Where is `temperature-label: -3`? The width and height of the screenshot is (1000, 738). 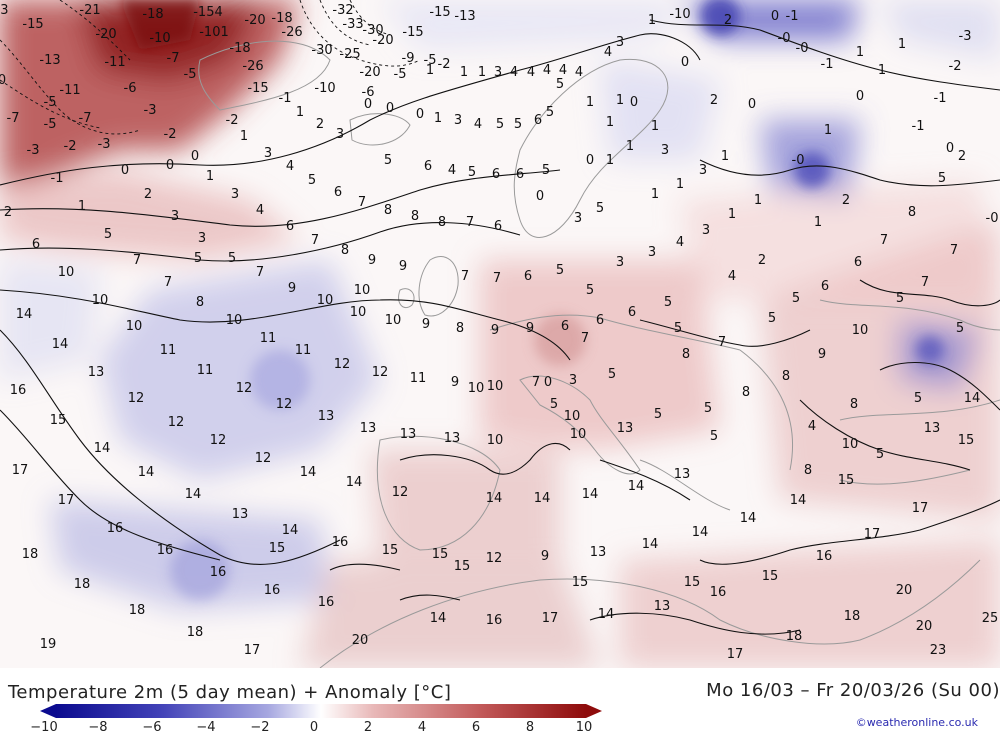 temperature-label: -3 is located at coordinates (104, 144).